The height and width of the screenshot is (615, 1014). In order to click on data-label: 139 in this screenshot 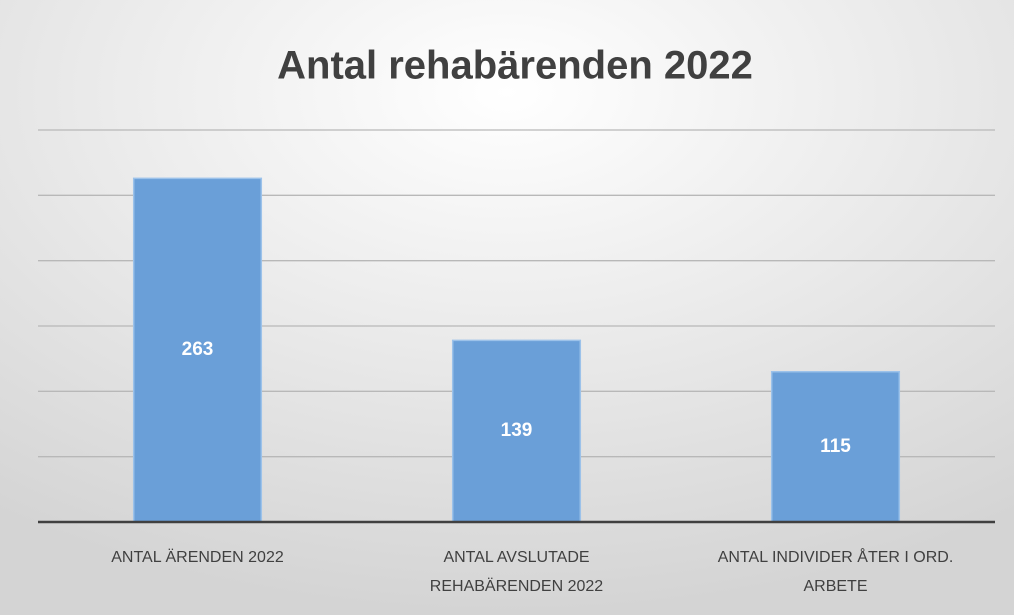, I will do `click(517, 430)`.